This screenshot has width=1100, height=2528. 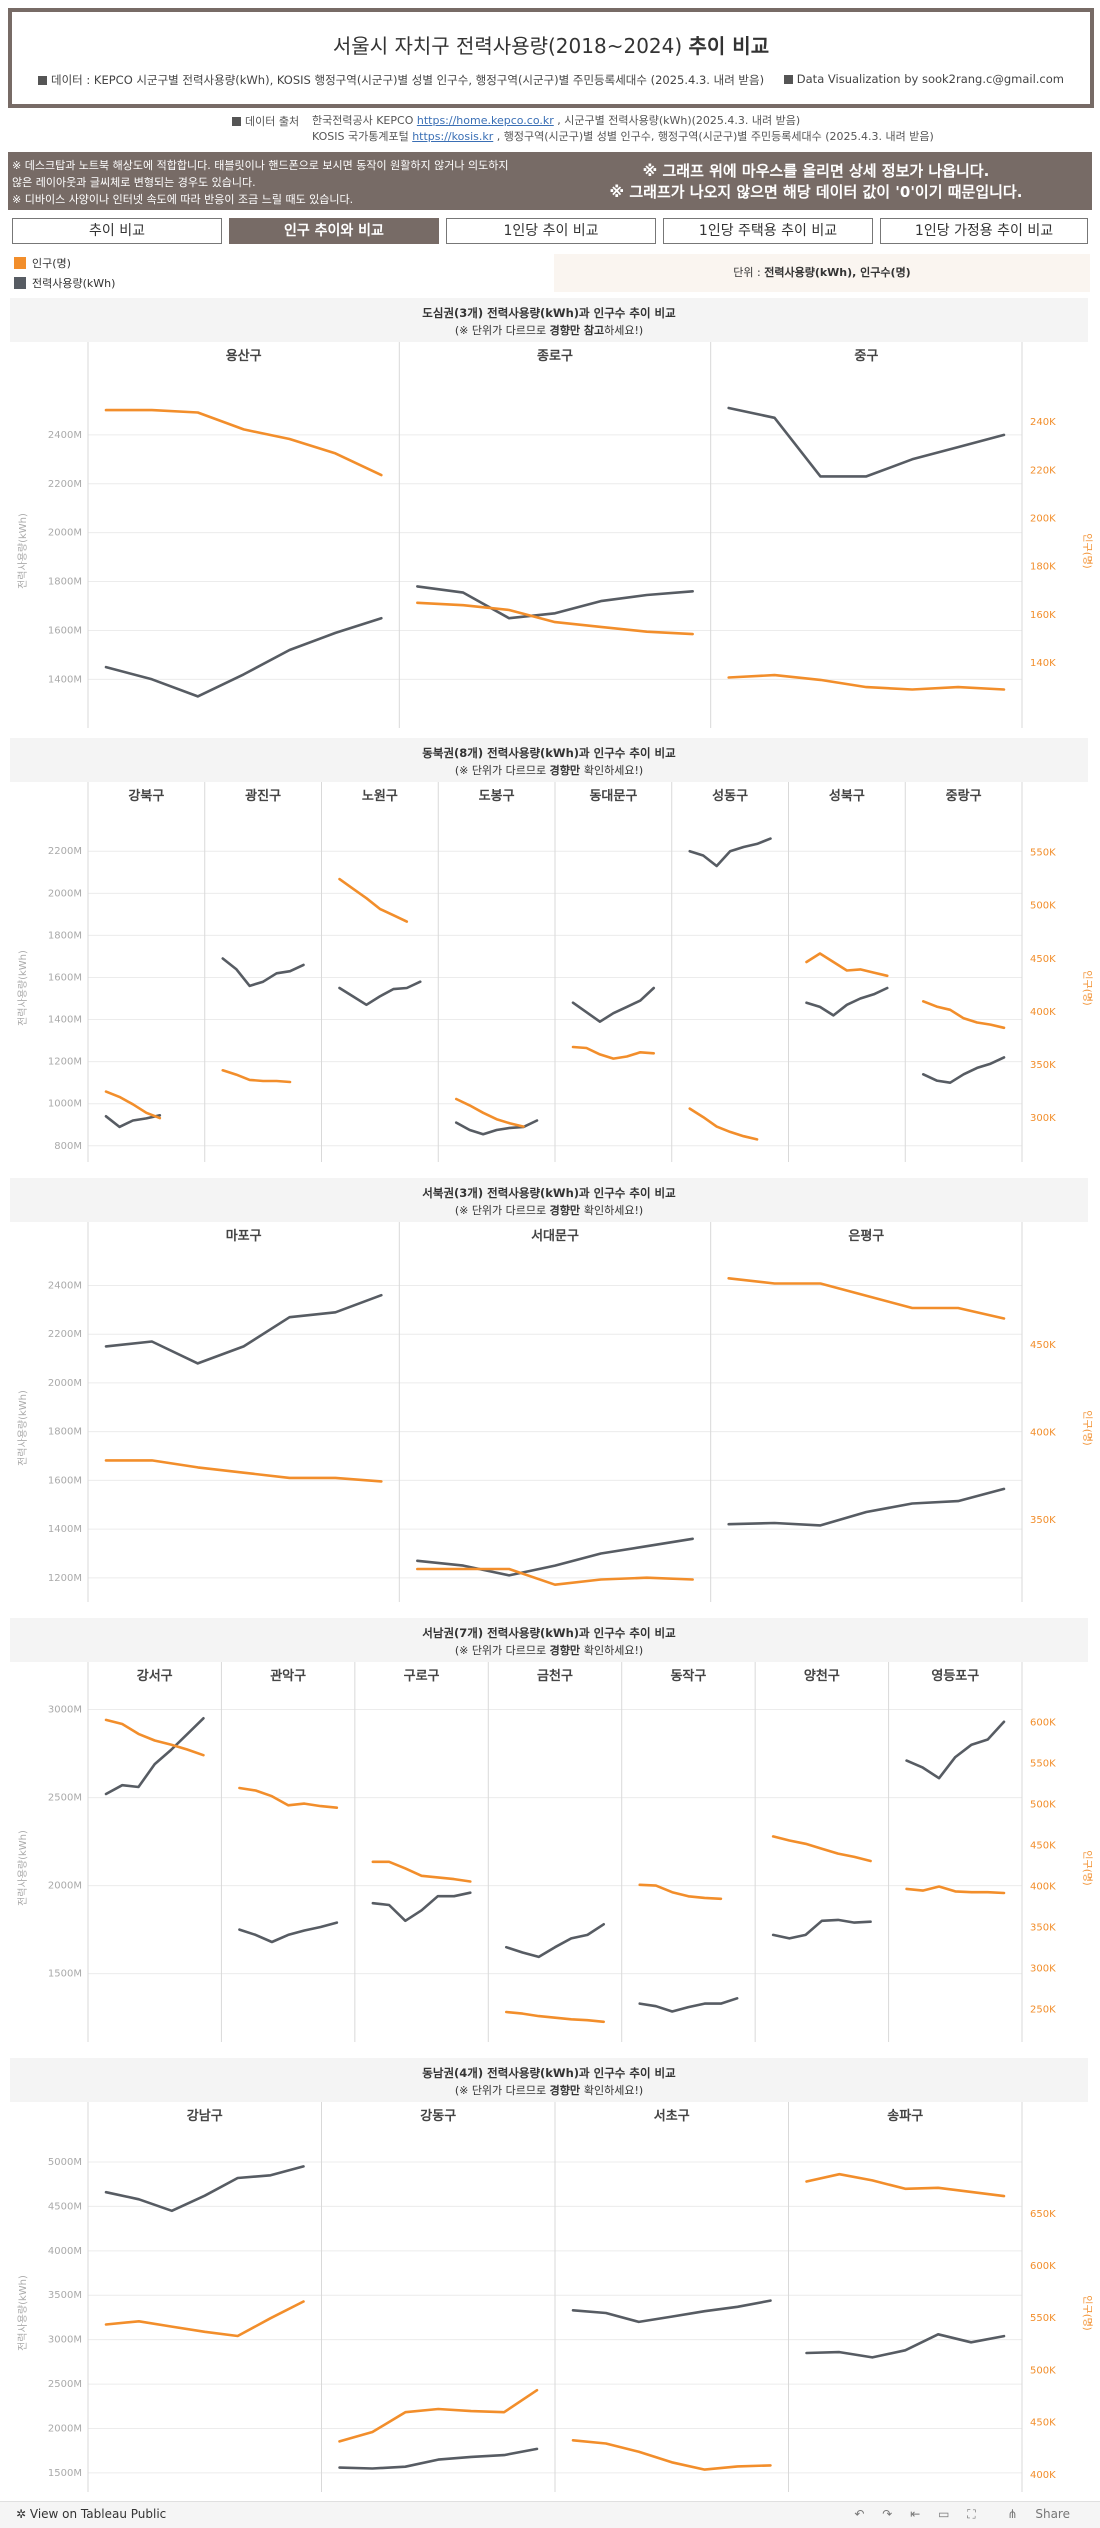 What do you see at coordinates (915, 2514) in the screenshot?
I see `revert-icon: ⇤` at bounding box center [915, 2514].